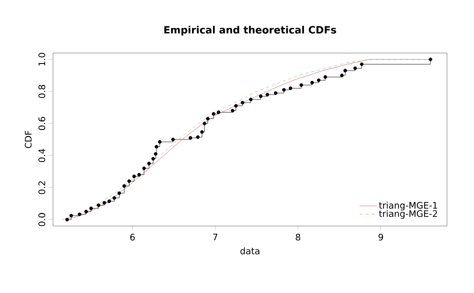 The height and width of the screenshot is (293, 474). I want to click on x-axis-title: data, so click(250, 250).